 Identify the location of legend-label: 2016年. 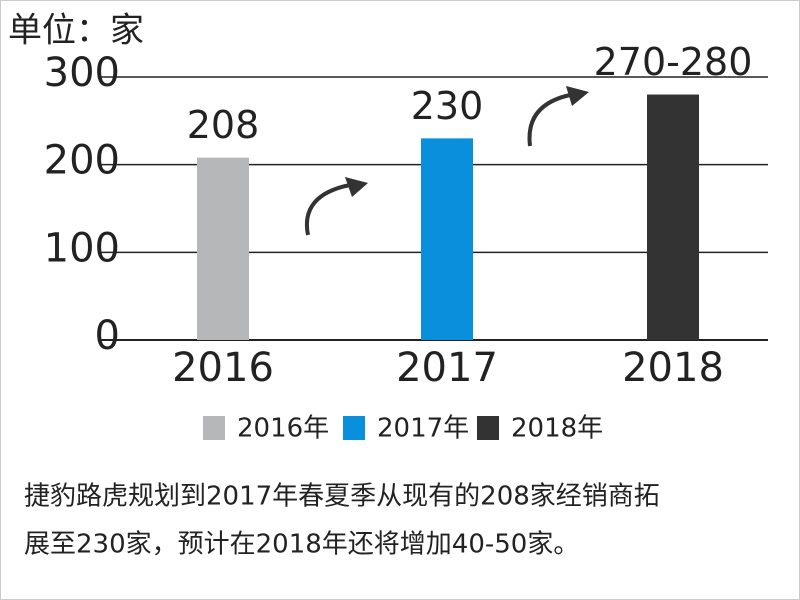
(283, 429).